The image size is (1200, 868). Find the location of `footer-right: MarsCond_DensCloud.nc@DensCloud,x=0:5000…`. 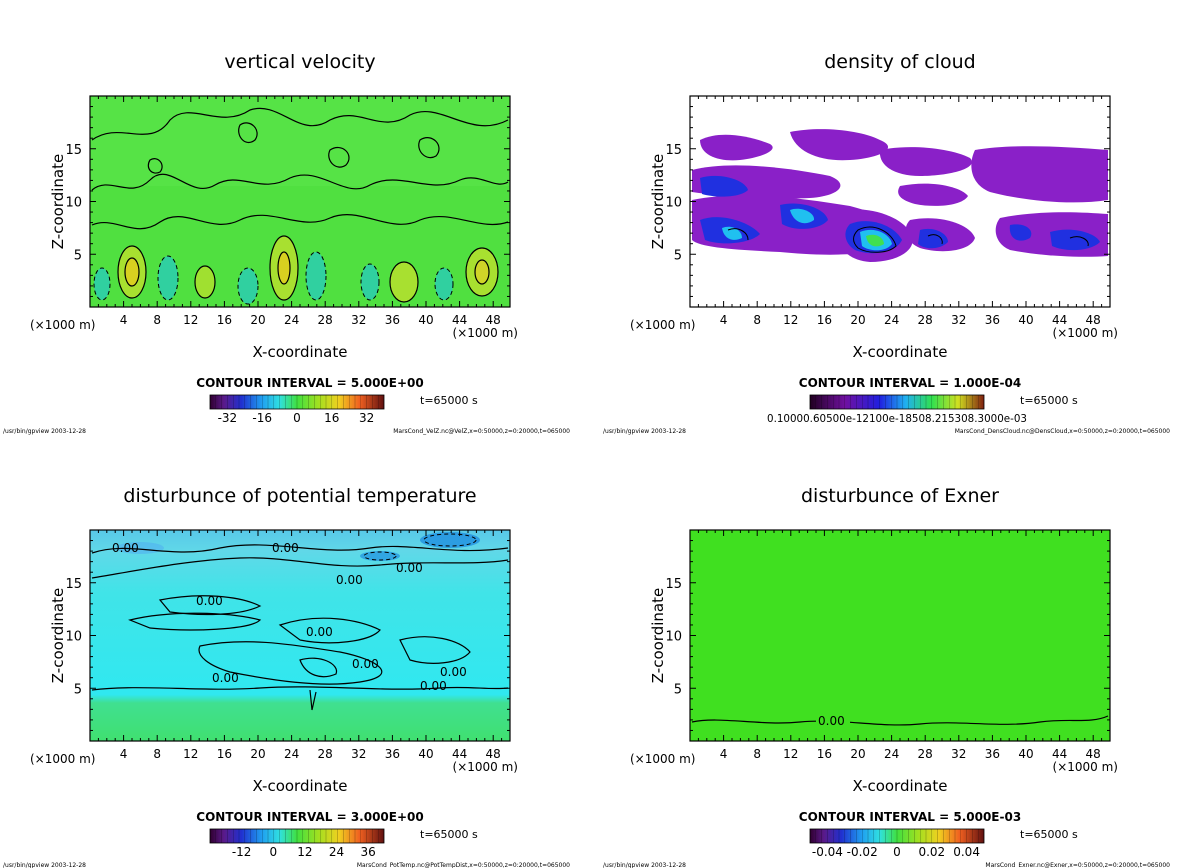

footer-right: MarsCond_DensCloud.nc@DensCloud,x=0:5000… is located at coordinates (1062, 431).